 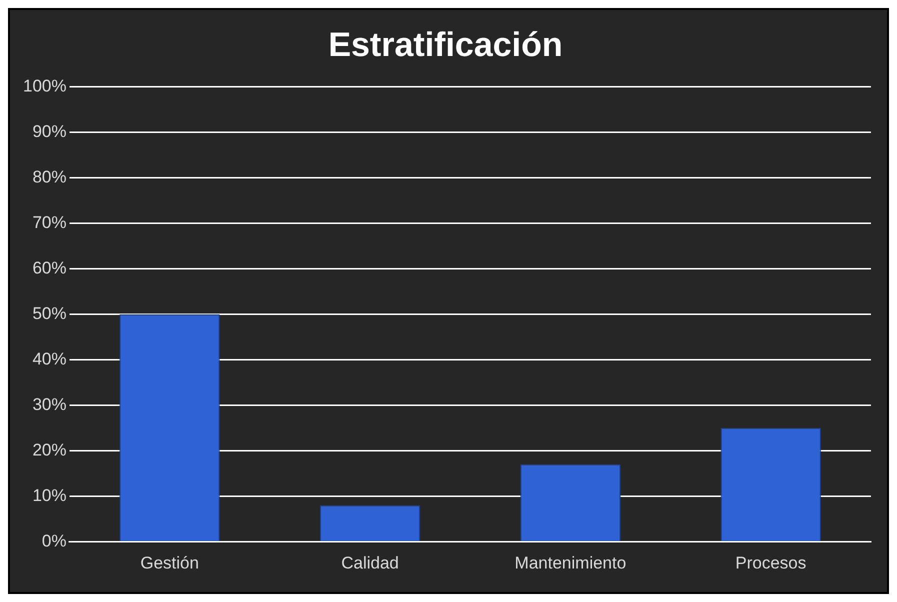 What do you see at coordinates (54, 540) in the screenshot?
I see `y-tick-label: 0%` at bounding box center [54, 540].